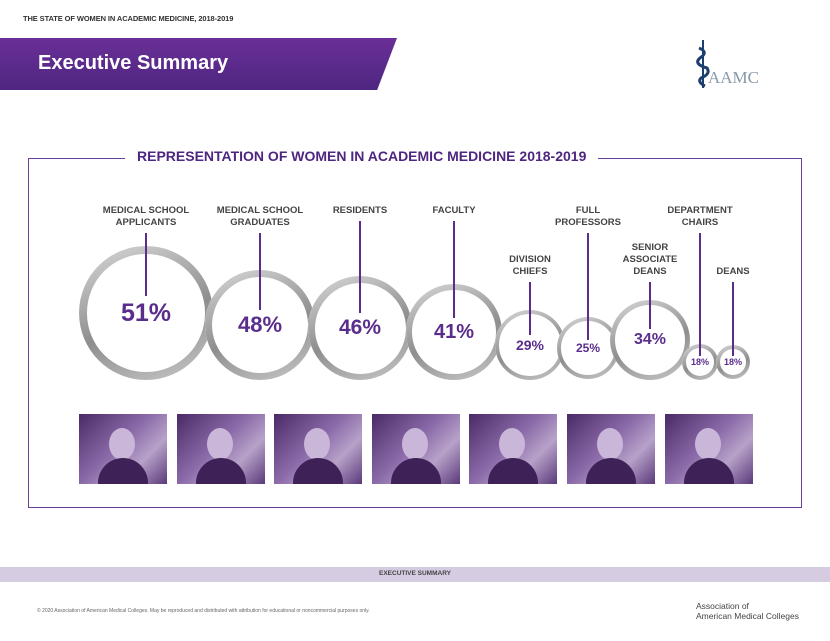  Describe the element at coordinates (650, 339) in the screenshot. I see `percentage-value: 34%` at that location.